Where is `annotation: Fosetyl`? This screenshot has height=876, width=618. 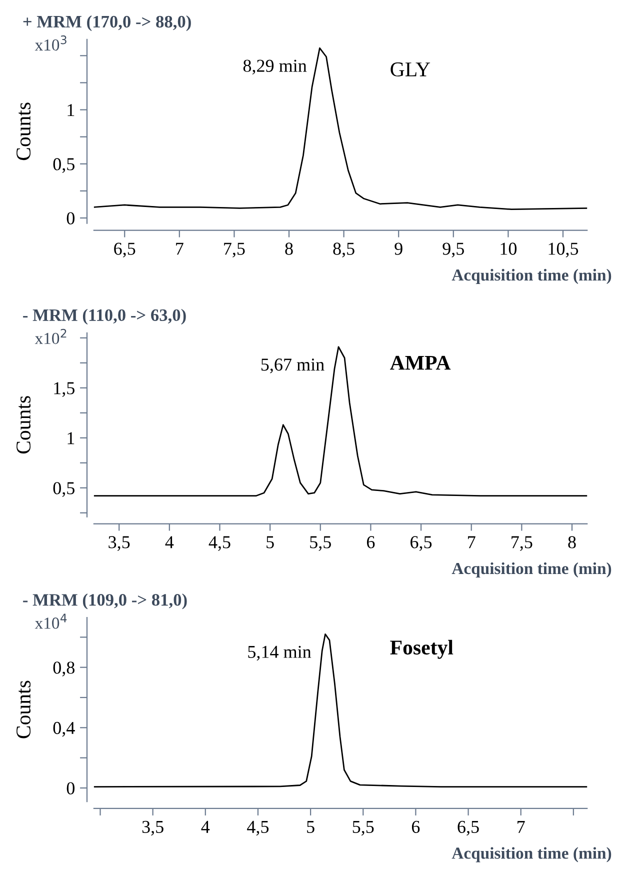
annotation: Fosetyl is located at coordinates (422, 649).